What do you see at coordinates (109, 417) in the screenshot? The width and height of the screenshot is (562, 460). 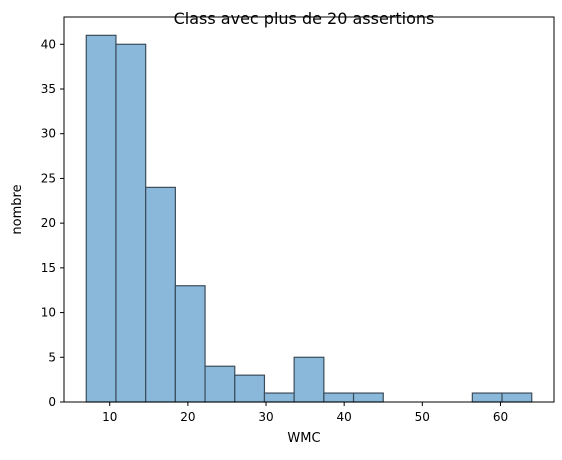 I see `x-tick-label: 10` at bounding box center [109, 417].